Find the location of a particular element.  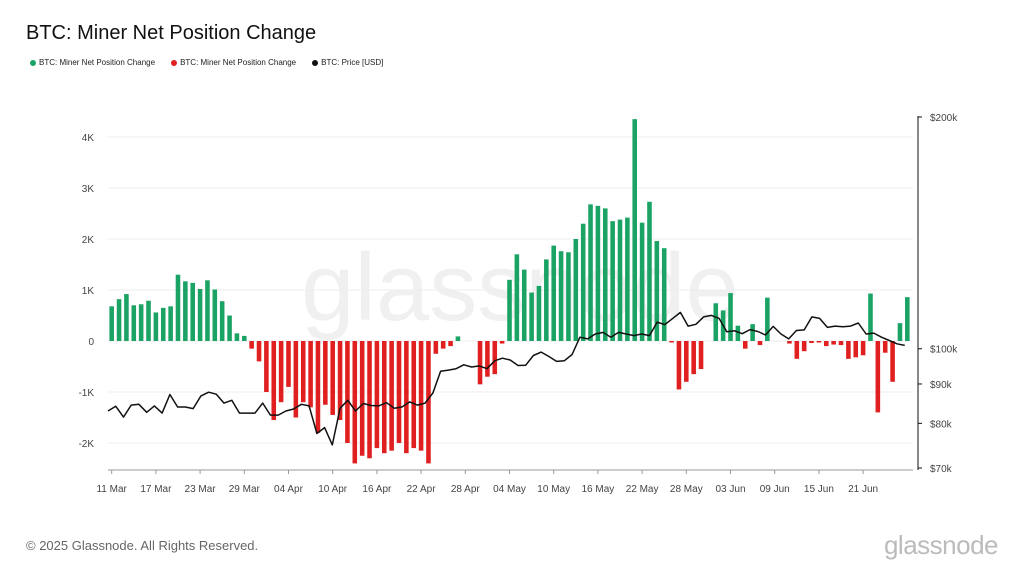

copyright-footer: © 2025 Glassnode. All Rights Reserved. is located at coordinates (142, 545).